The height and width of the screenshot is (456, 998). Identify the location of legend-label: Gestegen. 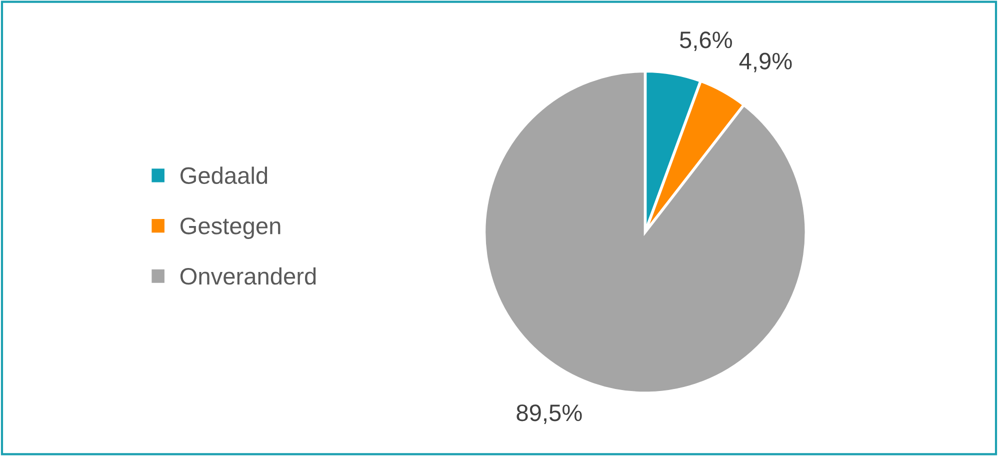
(230, 229).